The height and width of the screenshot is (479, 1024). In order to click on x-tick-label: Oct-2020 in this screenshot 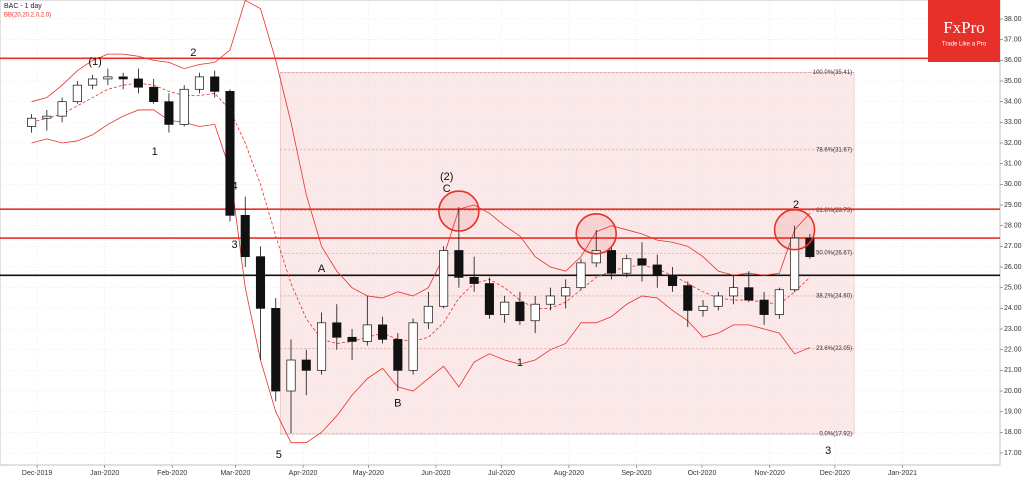, I will do `click(702, 473)`.